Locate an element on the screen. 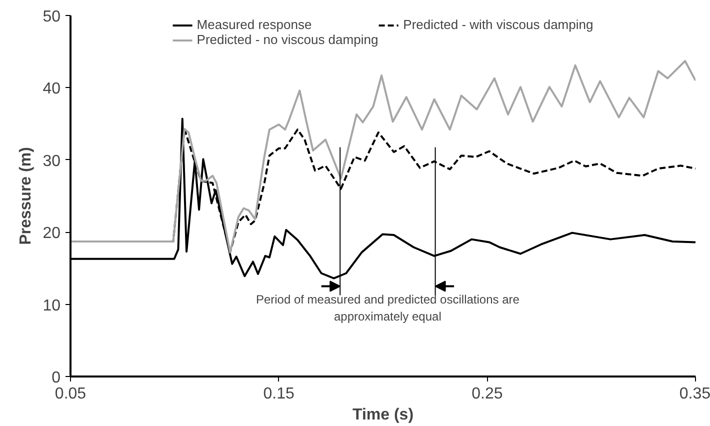 Image resolution: width=710 pixels, height=426 pixels. x-axis-title: Time (s) is located at coordinates (383, 415).